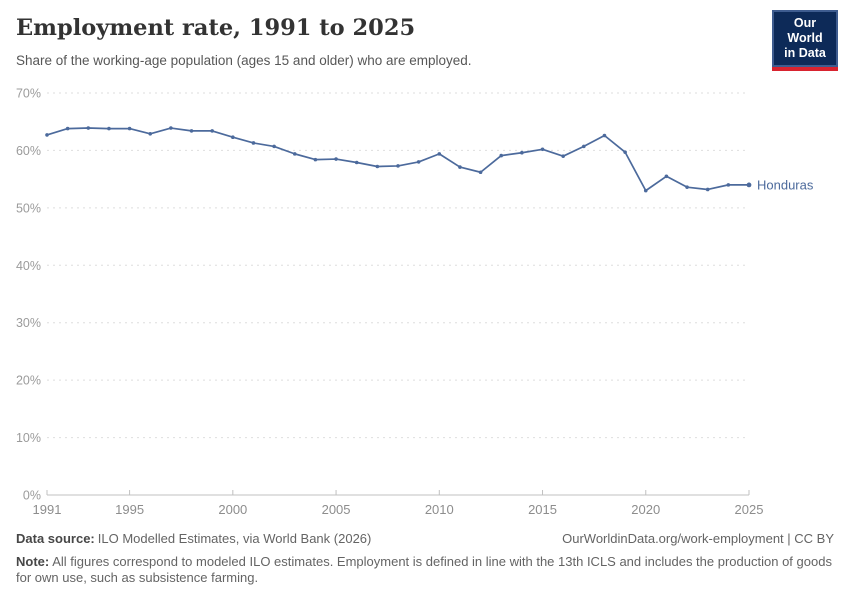 The height and width of the screenshot is (600, 850). Describe the element at coordinates (28, 266) in the screenshot. I see `y-tick-label: 40%` at that location.